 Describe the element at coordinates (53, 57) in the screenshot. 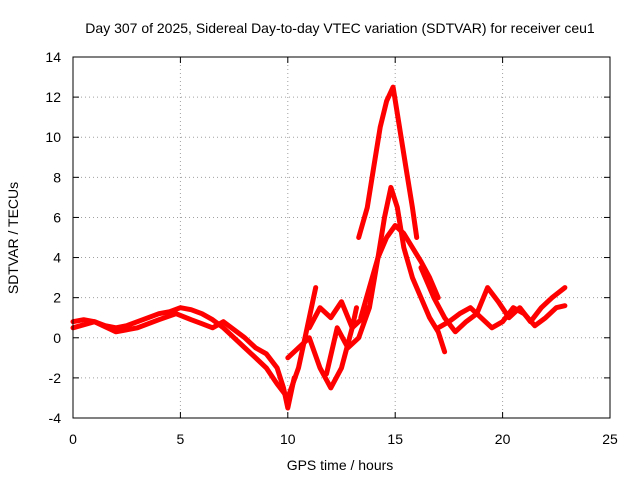

I see `y-tick-label: 14` at that location.